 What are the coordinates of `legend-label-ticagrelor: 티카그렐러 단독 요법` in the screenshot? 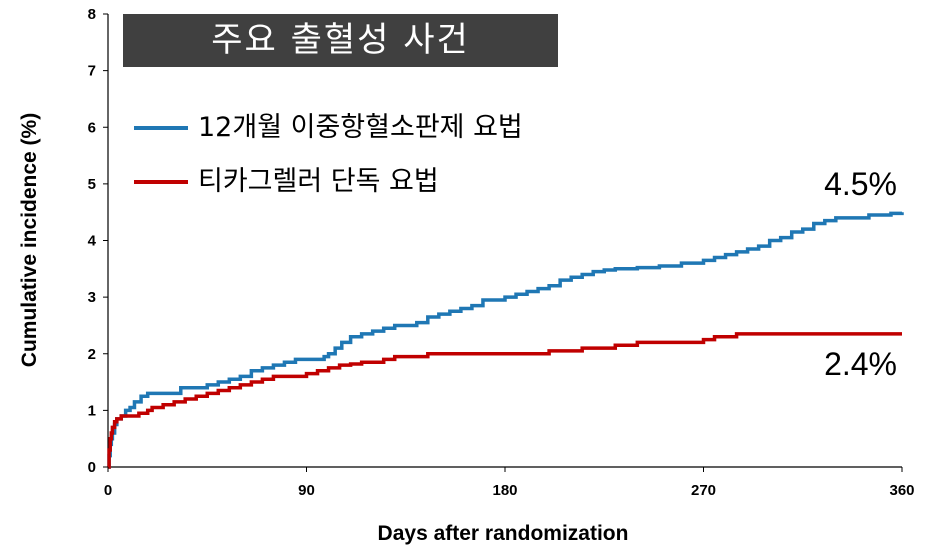 It's located at (318, 181).